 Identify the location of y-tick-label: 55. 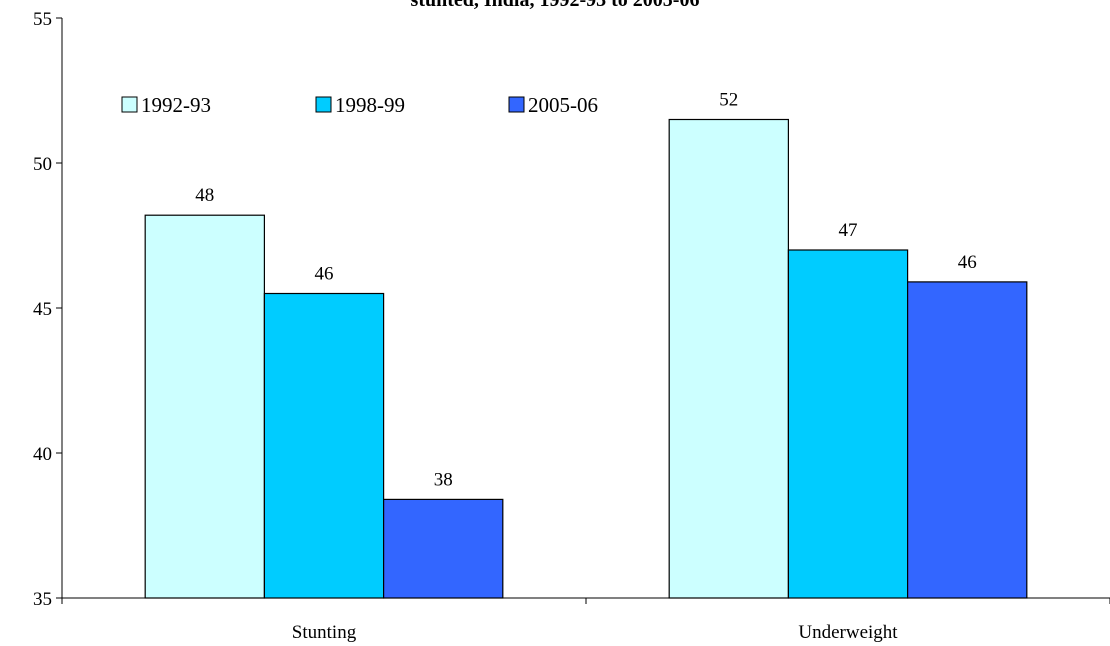
(42, 19).